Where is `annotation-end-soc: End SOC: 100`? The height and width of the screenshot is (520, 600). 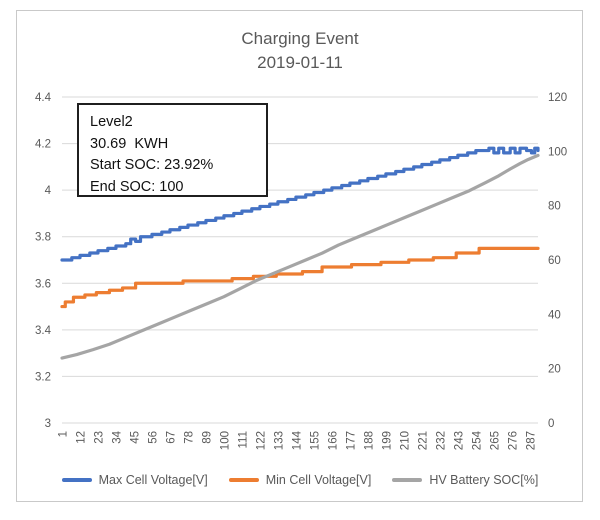
annotation-end-soc: End SOC: 100 is located at coordinates (137, 186).